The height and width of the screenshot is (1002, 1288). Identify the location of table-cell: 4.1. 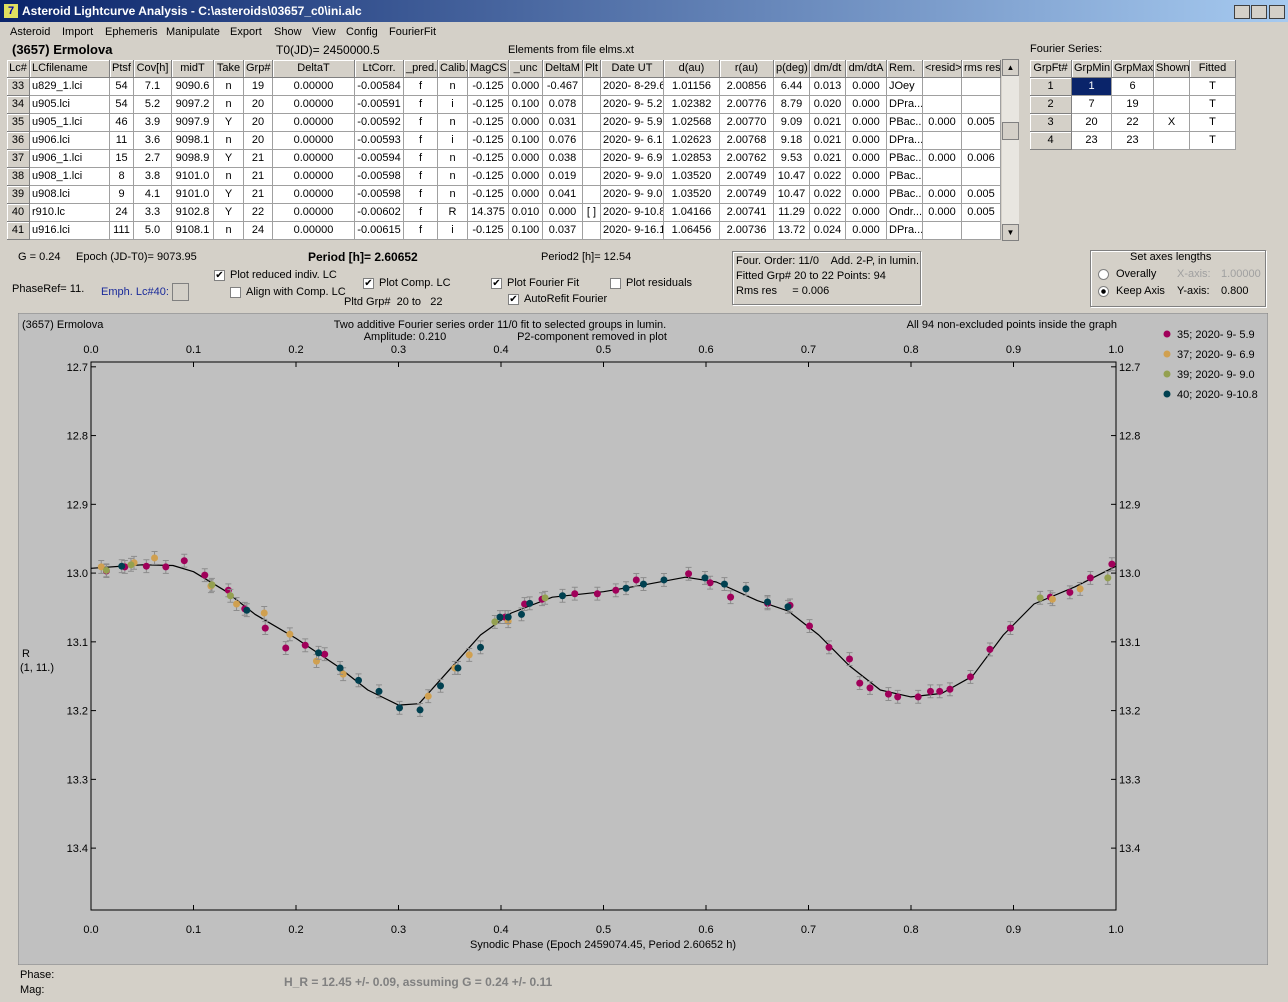
(153, 195).